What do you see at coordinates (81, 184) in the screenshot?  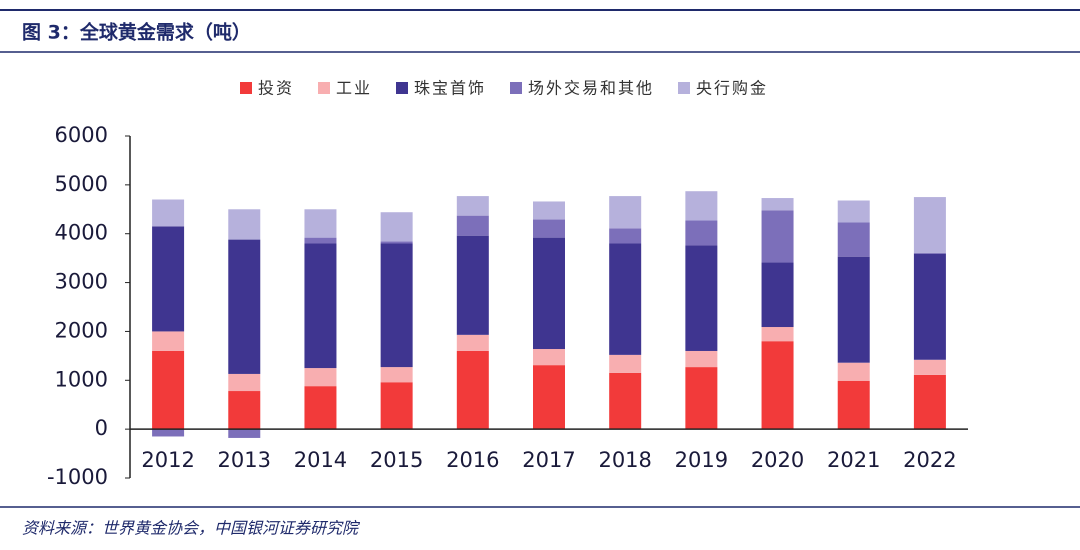 I see `y-tick-label: 5000` at bounding box center [81, 184].